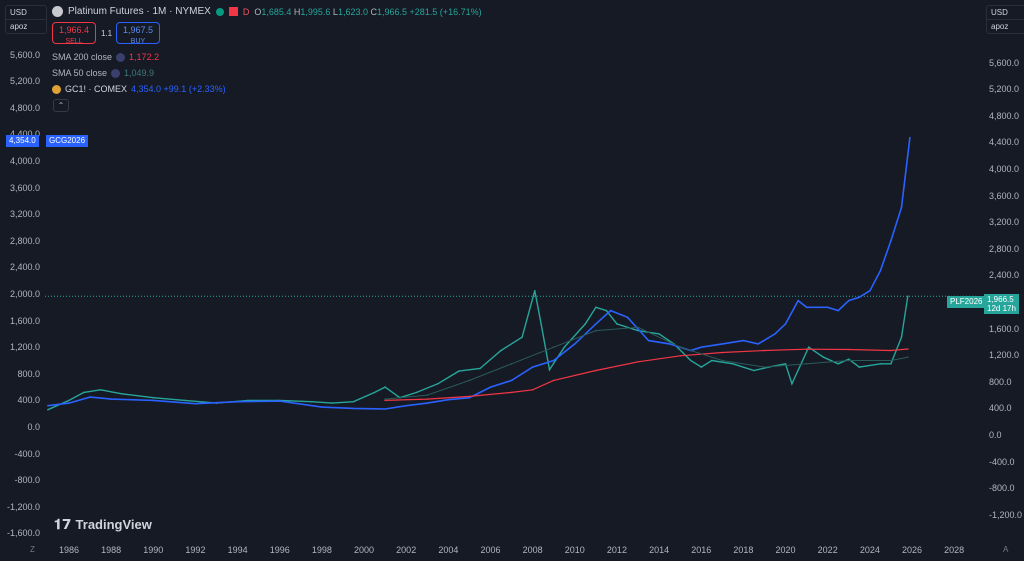 The height and width of the screenshot is (561, 1024). I want to click on indicator-gold: GC1! · COMEX 4,354.0 +99.1 (+2.33%), so click(139, 89).